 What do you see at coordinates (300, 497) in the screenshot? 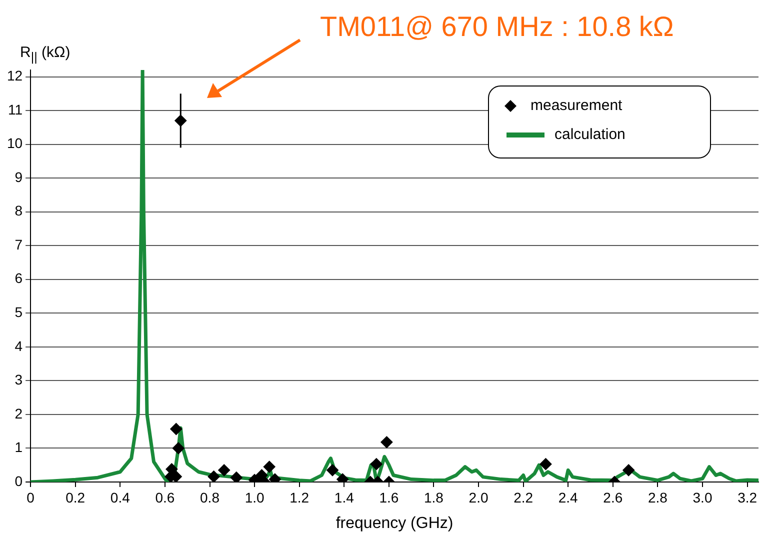
I see `x-tick-label: 1.2` at bounding box center [300, 497].